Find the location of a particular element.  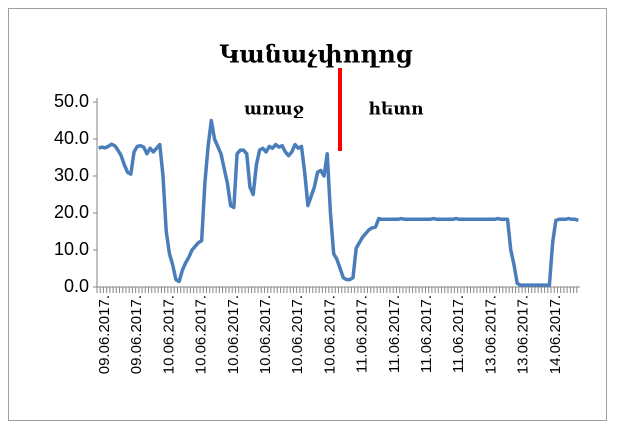

y-tick-label: 10.0 is located at coordinates (71, 249).